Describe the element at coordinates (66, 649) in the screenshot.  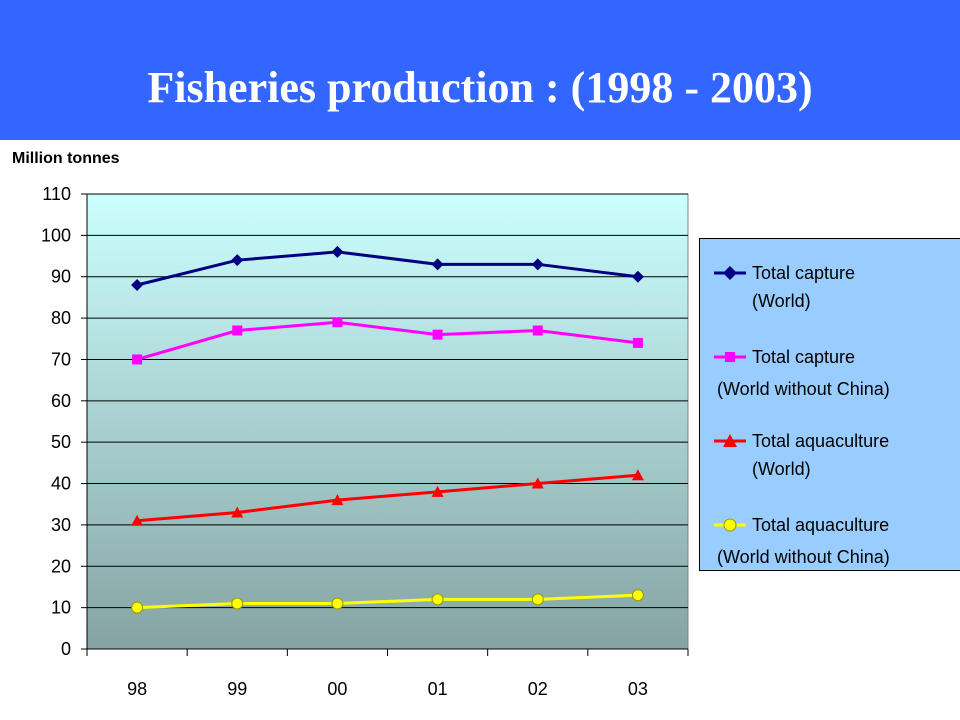
I see `y-tick-label: 0` at that location.